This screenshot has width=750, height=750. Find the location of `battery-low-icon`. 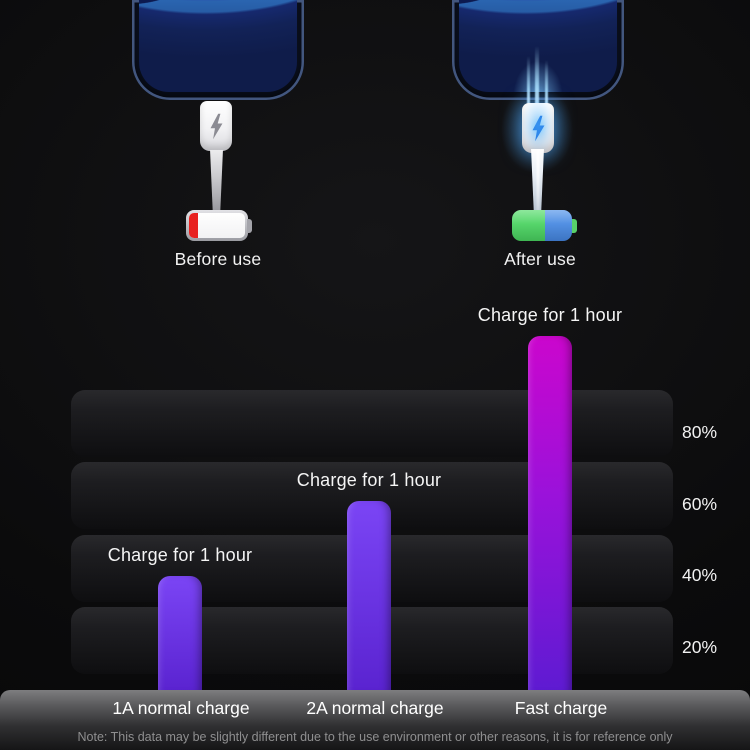

battery-low-icon is located at coordinates (217, 225).